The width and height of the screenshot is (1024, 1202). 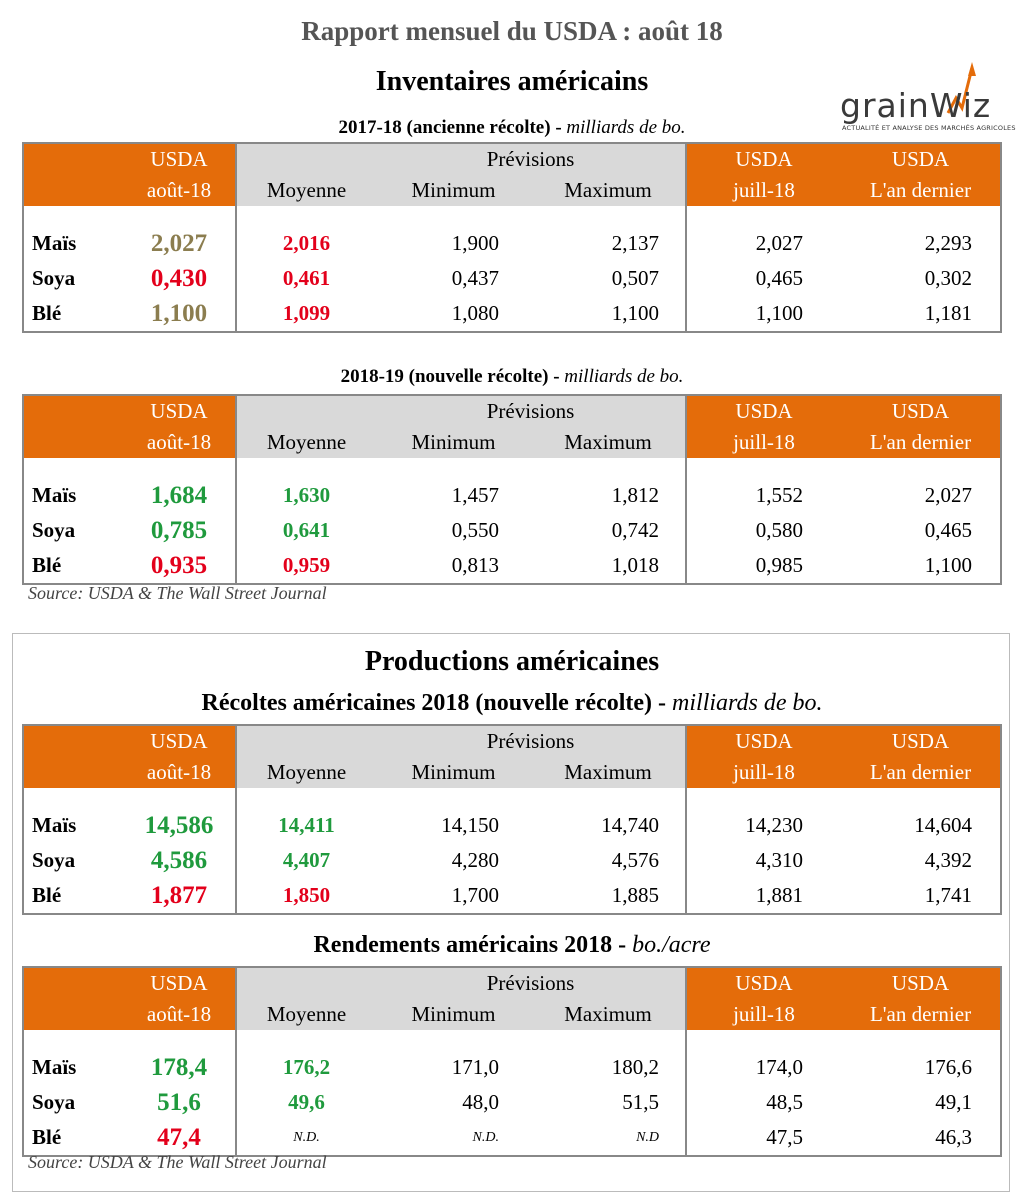 I want to click on moyenne-value: 176,2, so click(x=305, y=1067).